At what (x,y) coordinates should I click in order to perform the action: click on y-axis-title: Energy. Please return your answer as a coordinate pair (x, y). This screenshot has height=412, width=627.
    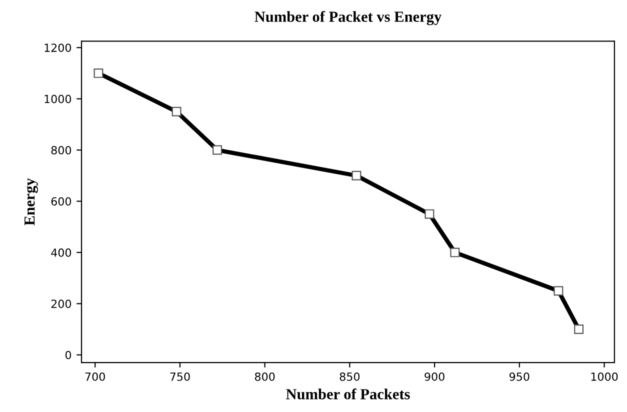
    Looking at the image, I should click on (31, 202).